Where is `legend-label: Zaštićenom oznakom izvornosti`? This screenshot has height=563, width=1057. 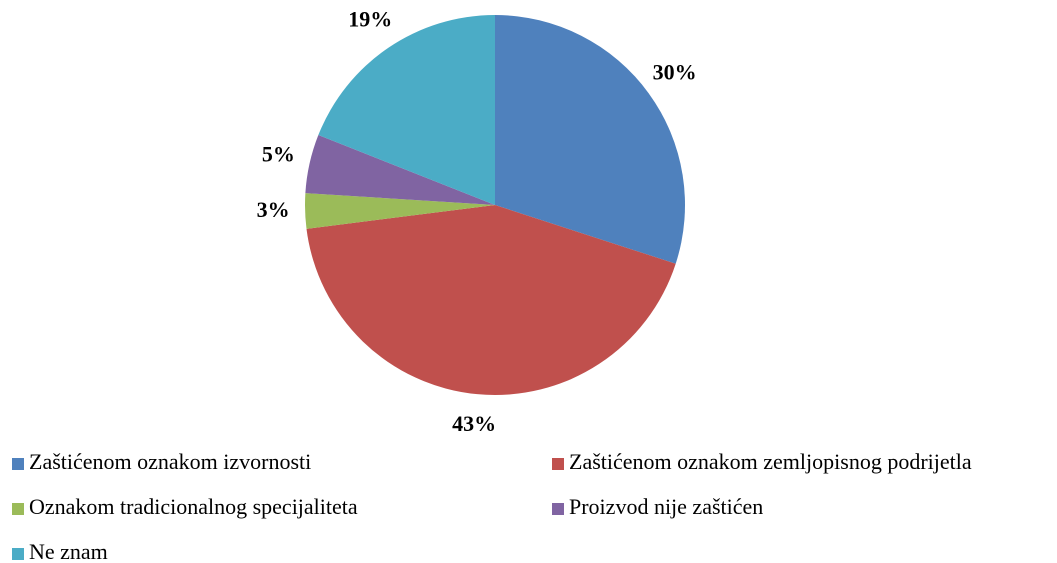 legend-label: Zaštićenom oznakom izvornosti is located at coordinates (170, 461).